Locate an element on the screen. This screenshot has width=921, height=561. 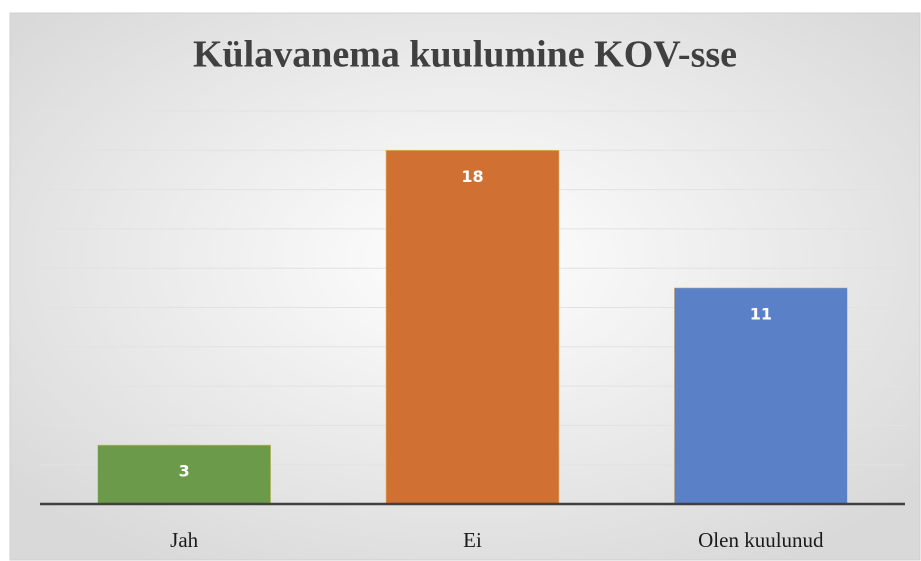
chart-title: Külavanema kuulumine KOV-sse is located at coordinates (465, 55).